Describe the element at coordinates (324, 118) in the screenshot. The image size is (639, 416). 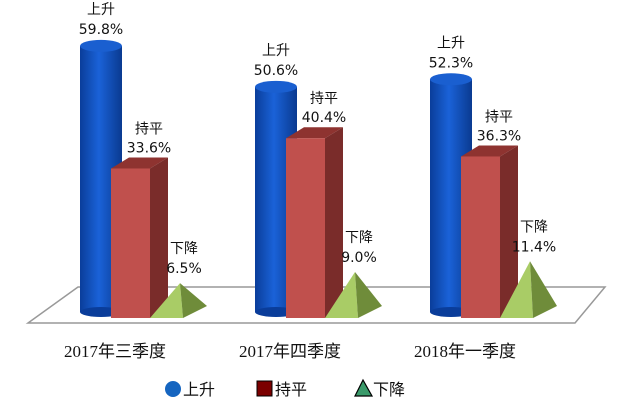
I see `data-label: 40.4%` at that location.